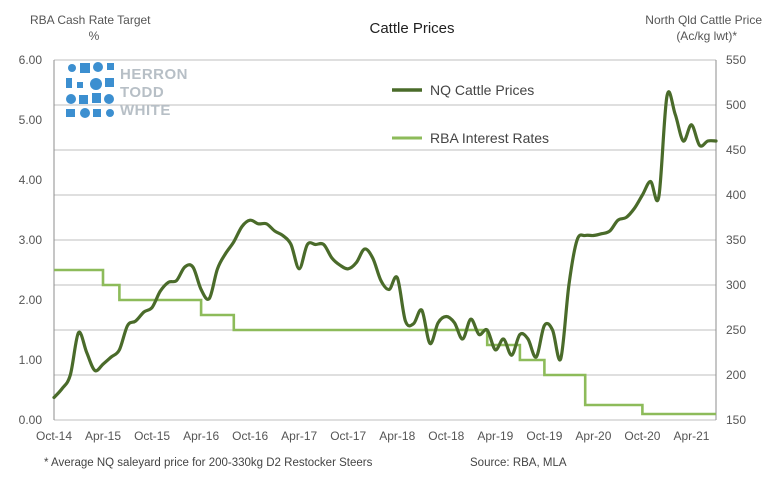 The image size is (768, 487). I want to click on right-tick-label: 350, so click(736, 240).